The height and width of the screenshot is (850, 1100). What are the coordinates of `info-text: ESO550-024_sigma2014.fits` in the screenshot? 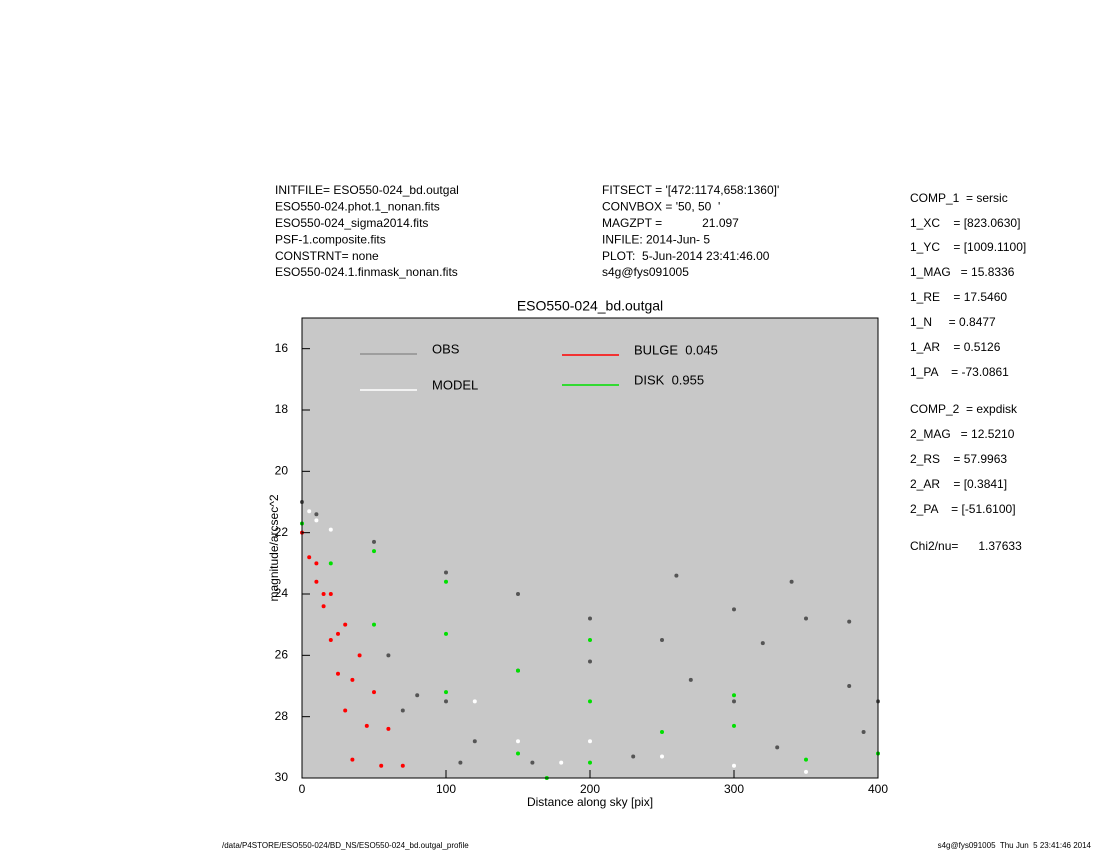 It's located at (351, 223).